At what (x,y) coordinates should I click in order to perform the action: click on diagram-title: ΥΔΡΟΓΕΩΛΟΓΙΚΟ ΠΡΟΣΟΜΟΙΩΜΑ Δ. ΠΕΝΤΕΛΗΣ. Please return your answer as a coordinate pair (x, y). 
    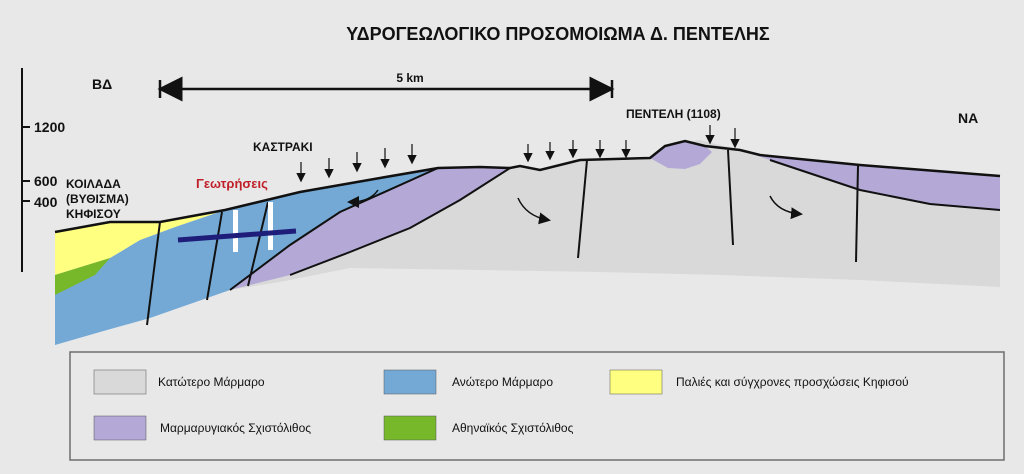
    Looking at the image, I should click on (558, 34).